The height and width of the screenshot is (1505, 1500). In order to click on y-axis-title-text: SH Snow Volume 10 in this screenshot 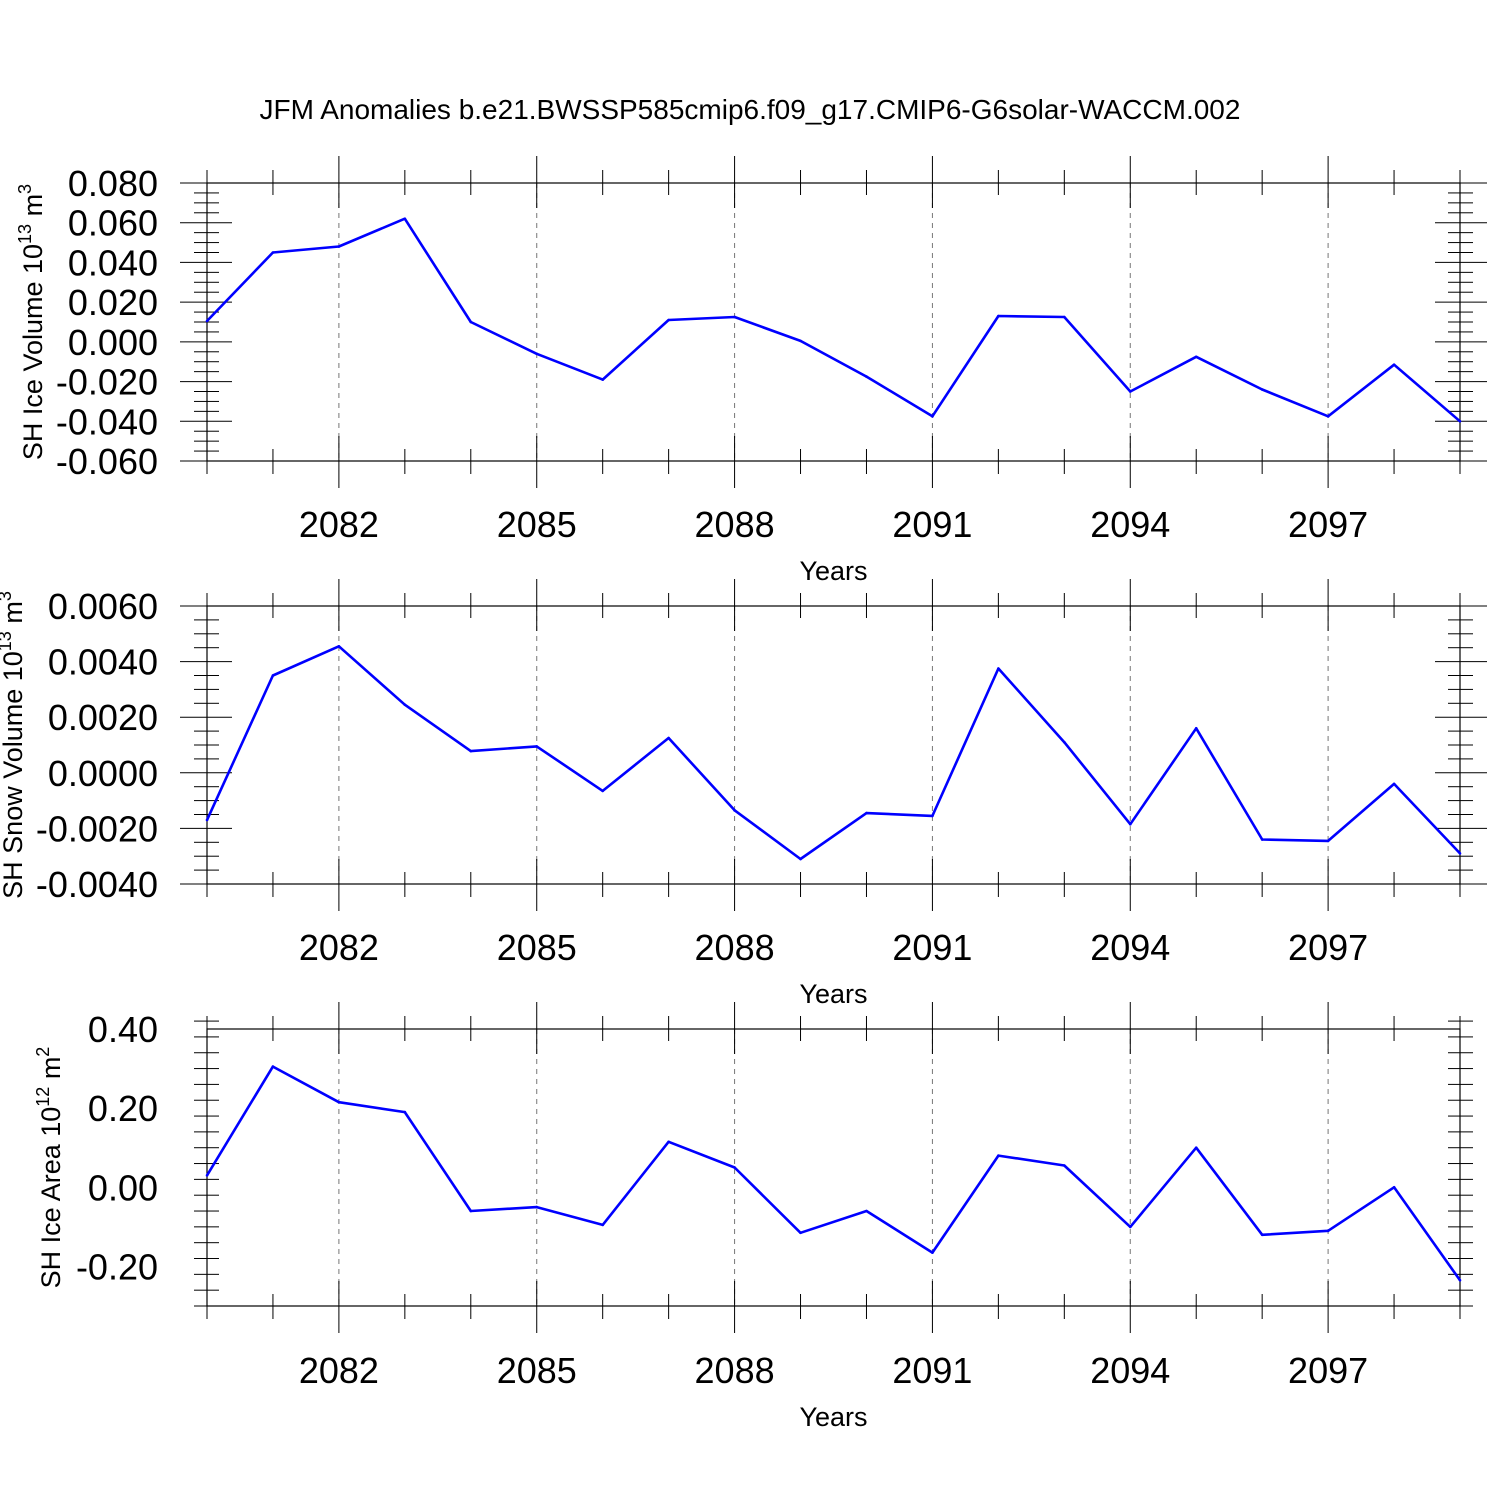, I will do `click(14, 775)`.